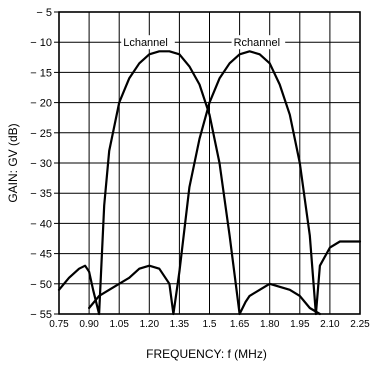 This screenshot has width=374, height=367. Describe the element at coordinates (41, 73) in the screenshot. I see `y-tick-label: − 15` at that location.